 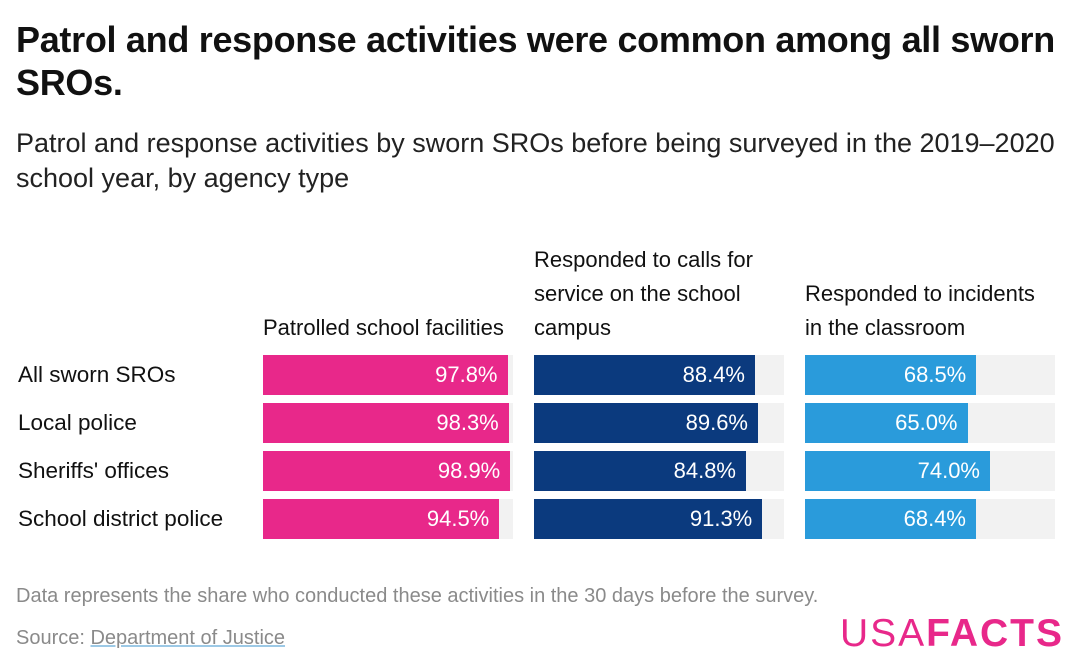 I want to click on bar-value-label: 65.0%, so click(x=926, y=422).